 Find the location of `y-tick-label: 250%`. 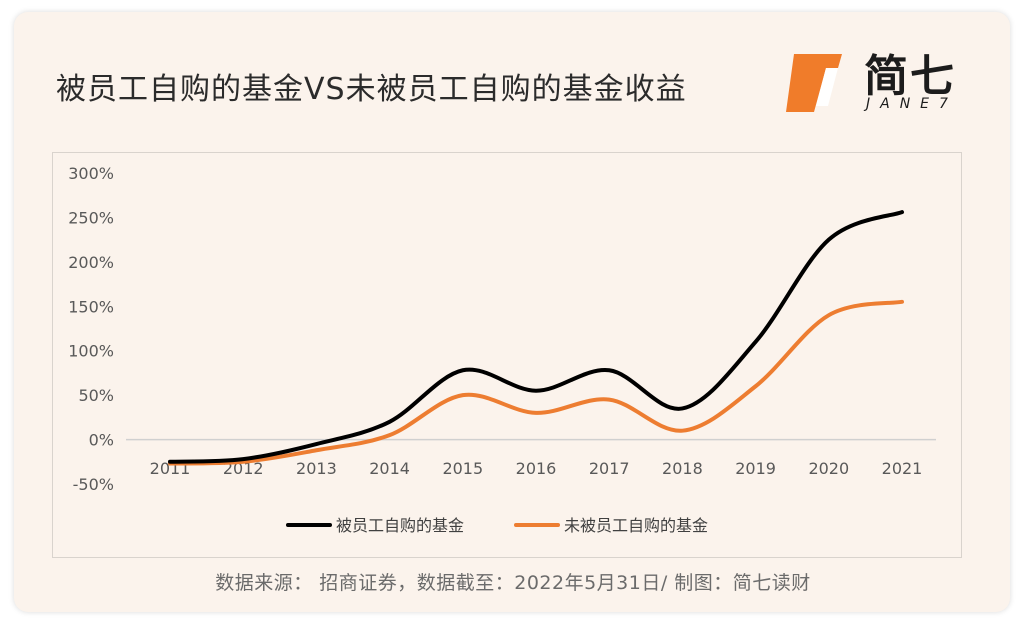

y-tick-label: 250% is located at coordinates (91, 217).